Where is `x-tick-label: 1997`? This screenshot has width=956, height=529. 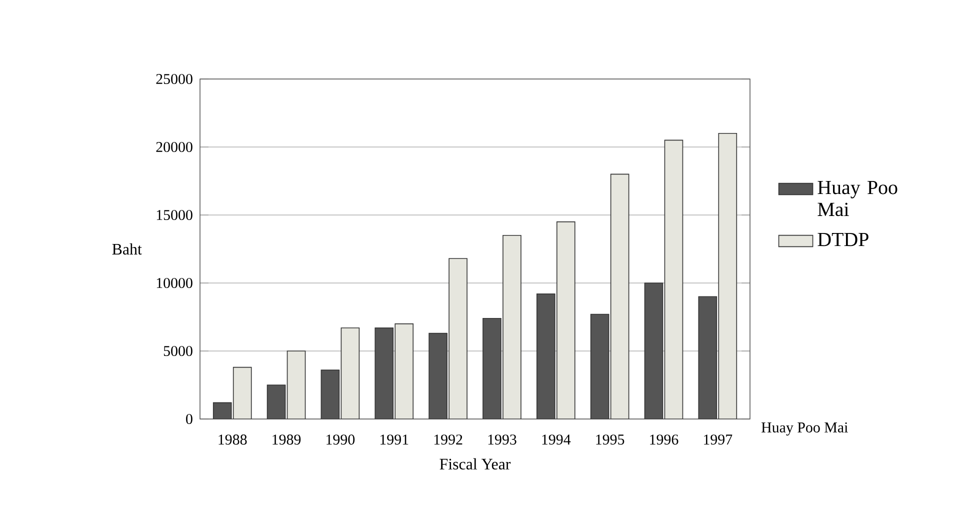 x-tick-label: 1997 is located at coordinates (718, 439).